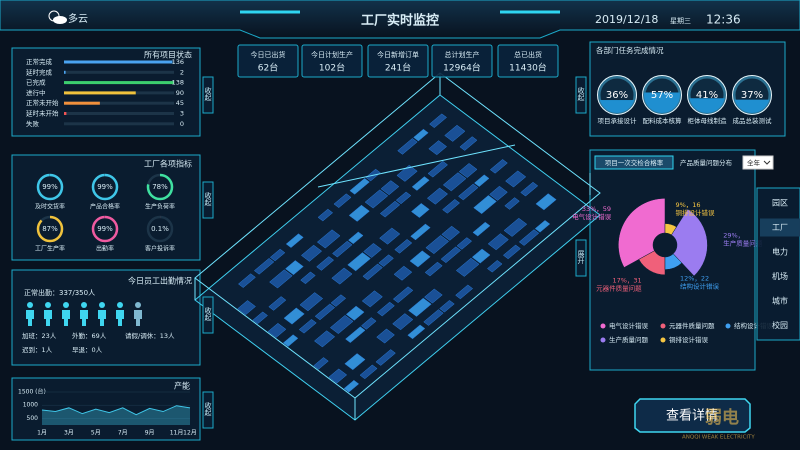  What do you see at coordinates (629, 339) in the screenshot?
I see `legend-label: 生产质量问题` at bounding box center [629, 339].